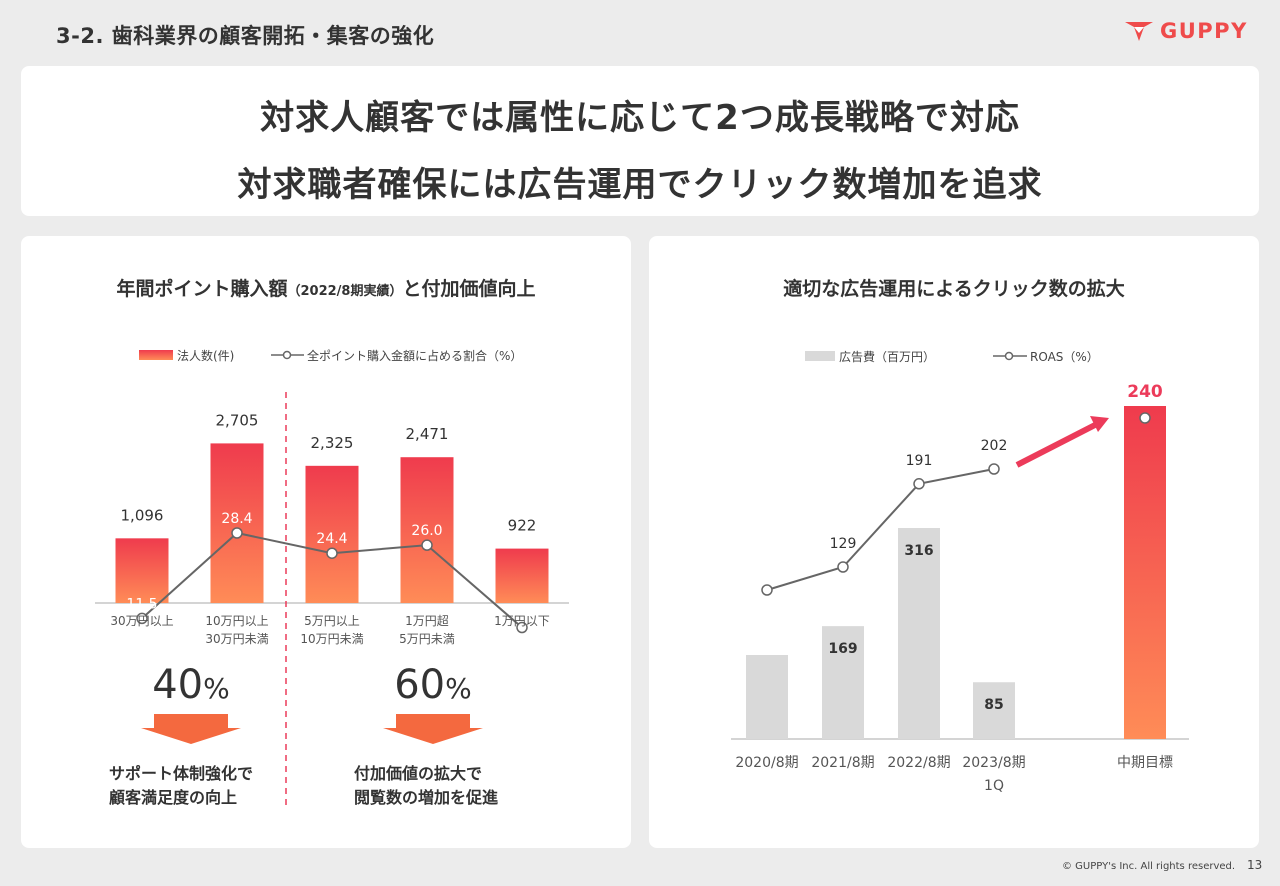 This screenshot has width=1280, height=886. I want to click on bar-value-label: 2,471, so click(427, 434).